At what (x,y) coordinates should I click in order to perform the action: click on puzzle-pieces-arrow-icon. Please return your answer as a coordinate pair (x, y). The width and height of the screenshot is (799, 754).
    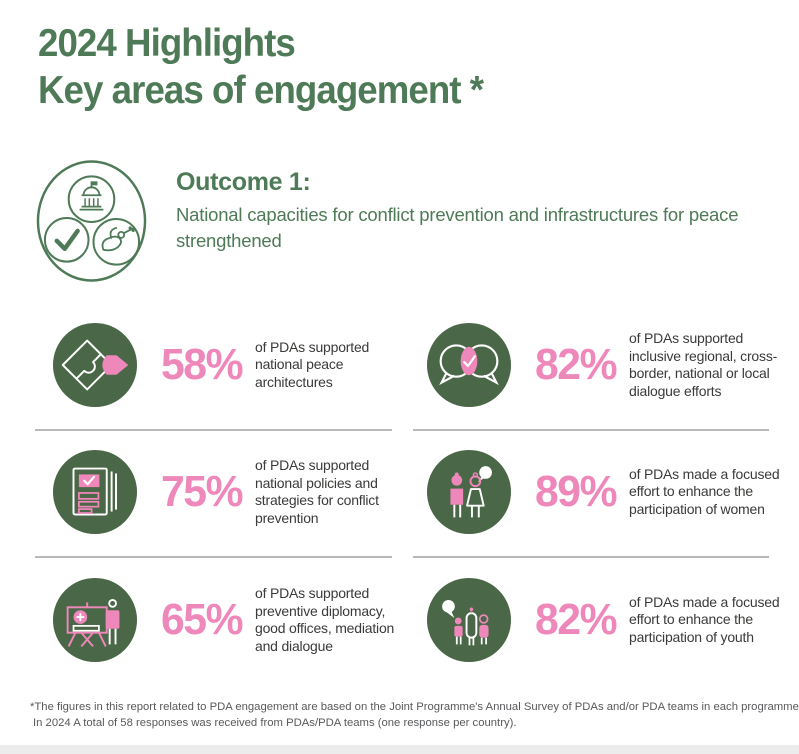
    Looking at the image, I should click on (95, 365).